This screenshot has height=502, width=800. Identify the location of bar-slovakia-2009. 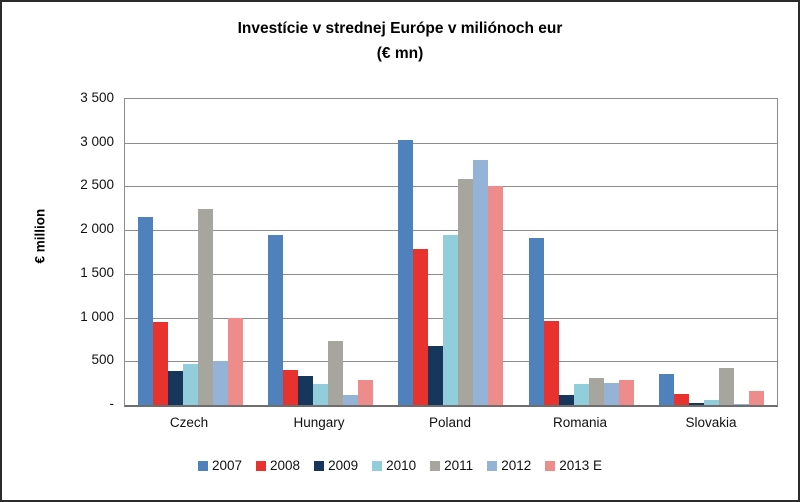
(697, 404).